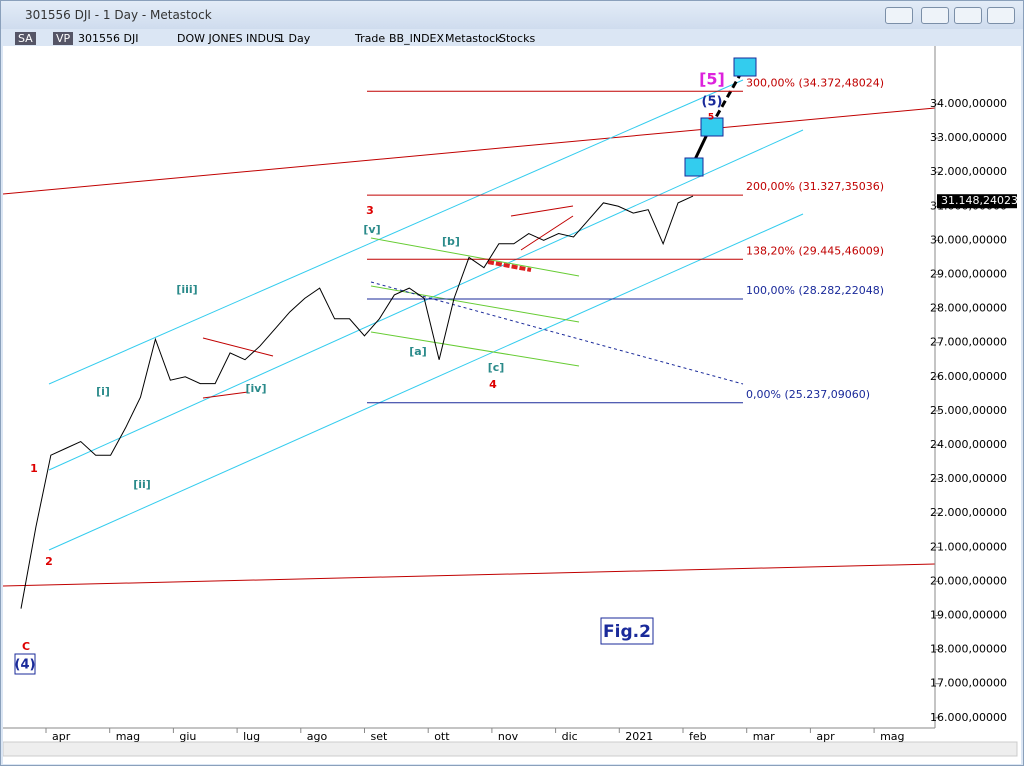  What do you see at coordinates (698, 736) in the screenshot?
I see `x-tick-label: feb` at bounding box center [698, 736].